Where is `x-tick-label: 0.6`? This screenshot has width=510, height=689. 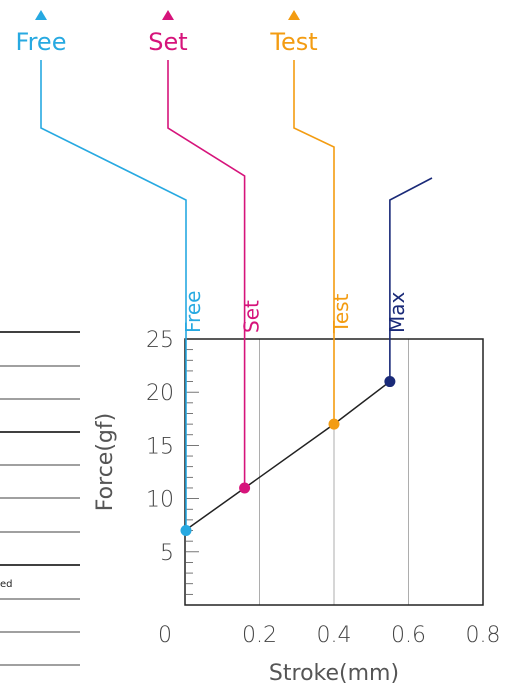 x-tick-label: 0.6 is located at coordinates (408, 635).